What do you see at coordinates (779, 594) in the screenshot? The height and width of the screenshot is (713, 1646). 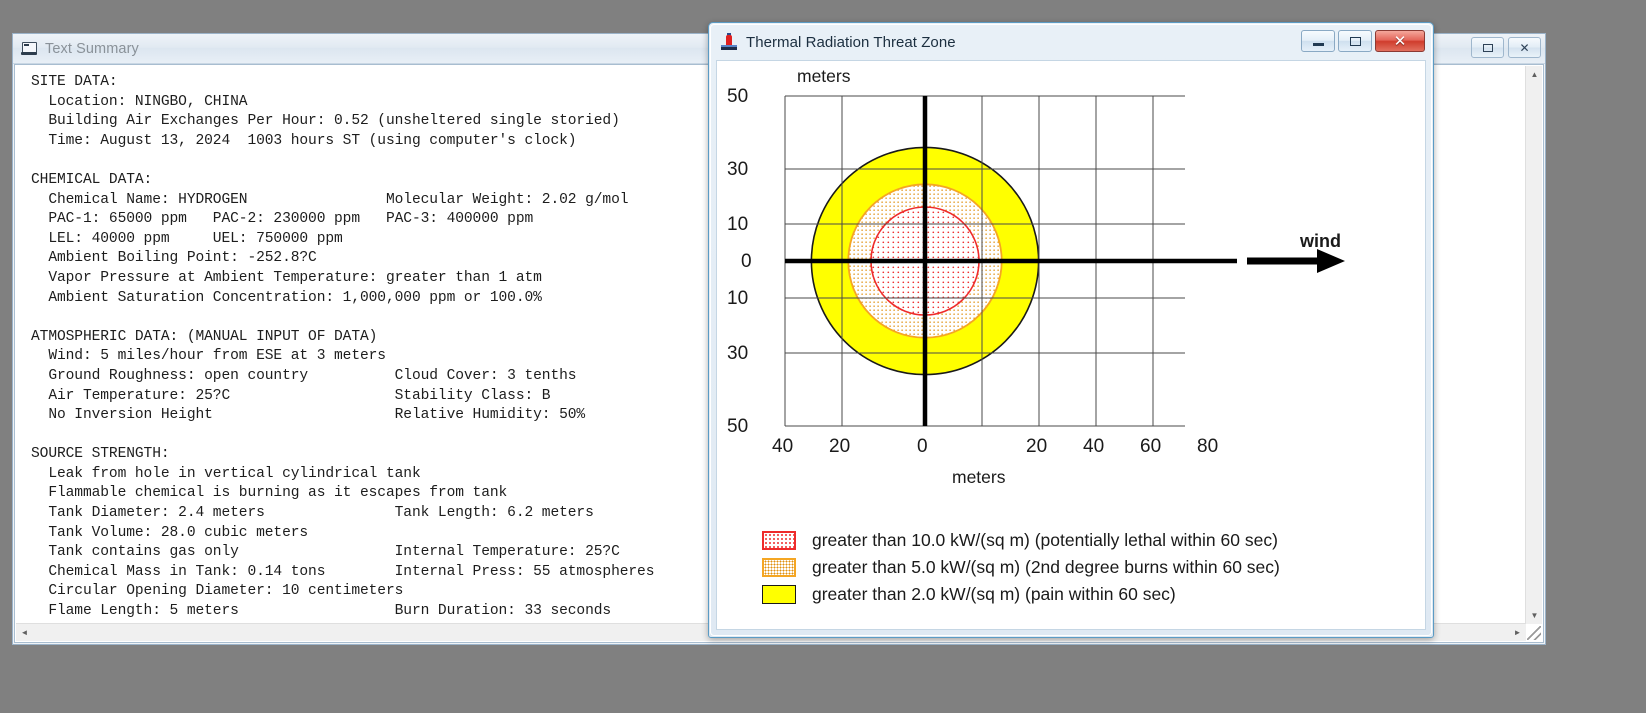 I see `legend-swatch-pain` at bounding box center [779, 594].